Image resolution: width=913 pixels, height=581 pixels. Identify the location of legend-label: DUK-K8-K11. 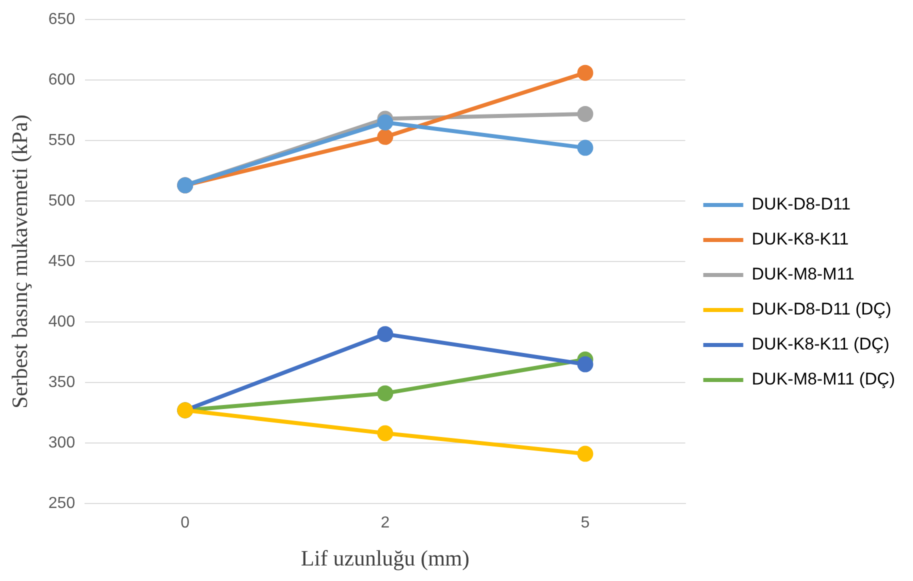
(800, 239).